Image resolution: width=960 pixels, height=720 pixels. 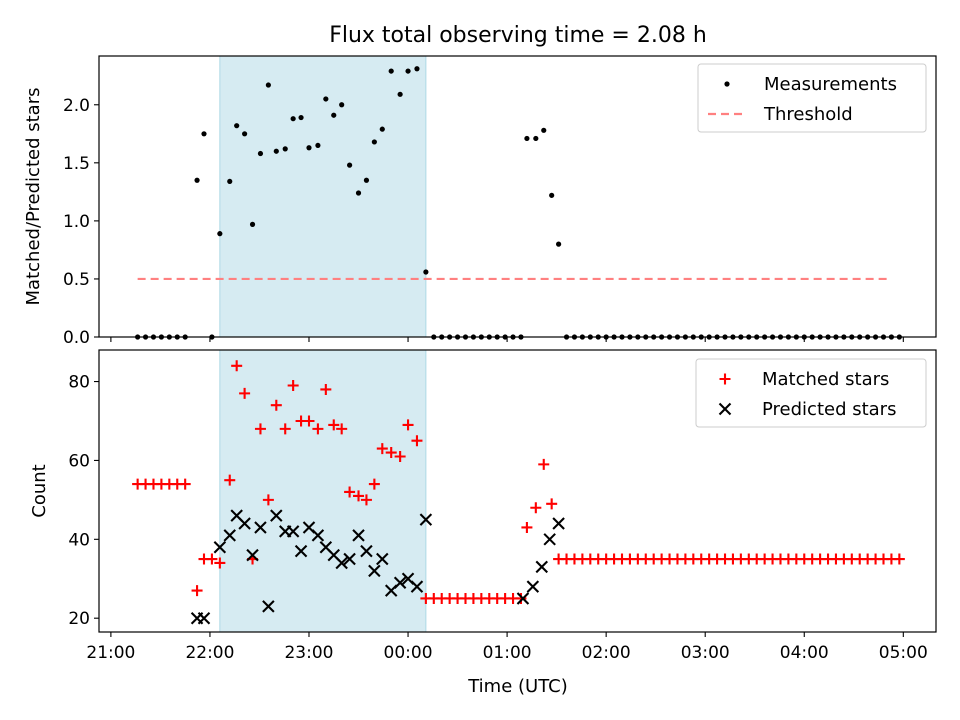 I want to click on series-predicted-stars, so click(x=377, y=567).